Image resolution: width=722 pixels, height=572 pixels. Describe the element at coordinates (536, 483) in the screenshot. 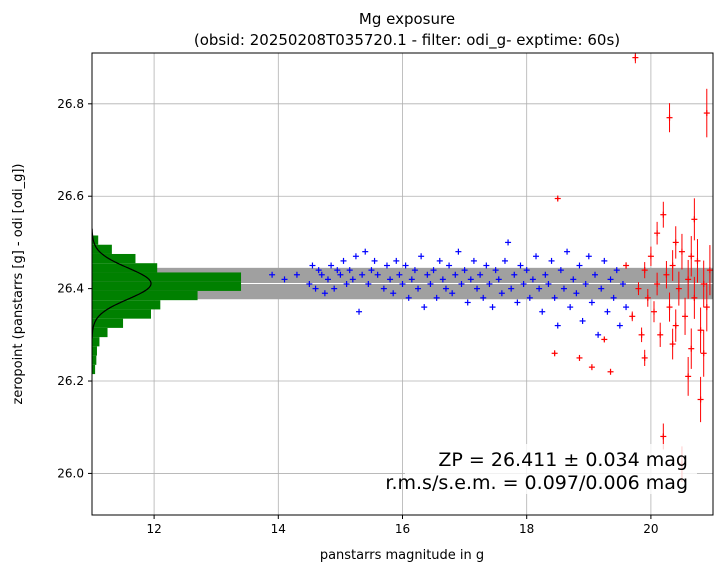

I see `rms-annotation: r.m.s/s.e.m. = 0.097/0.006 mag` at that location.